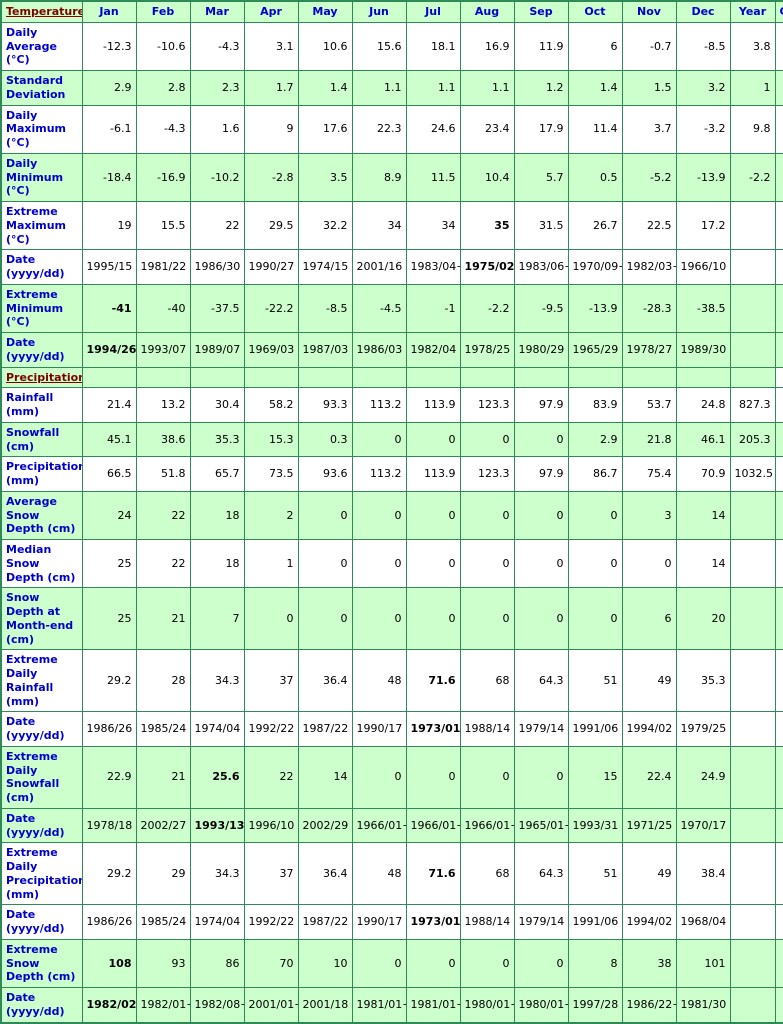  What do you see at coordinates (163, 350) in the screenshot?
I see `cell-date-yyyydd-feb: 1993/07` at bounding box center [163, 350].